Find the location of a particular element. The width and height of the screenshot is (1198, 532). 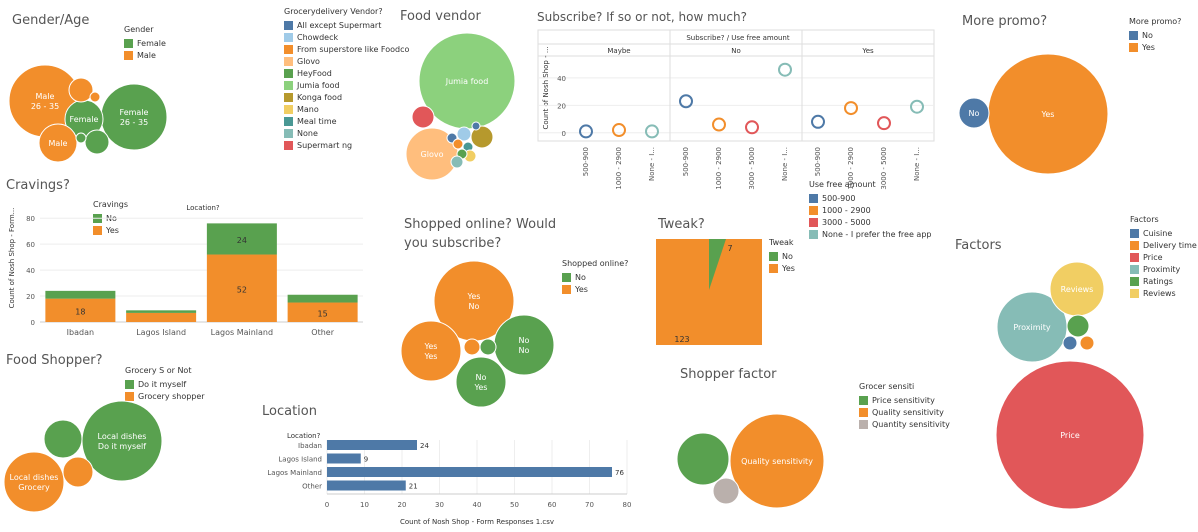

x-tick-label: 40 is located at coordinates (477, 505).